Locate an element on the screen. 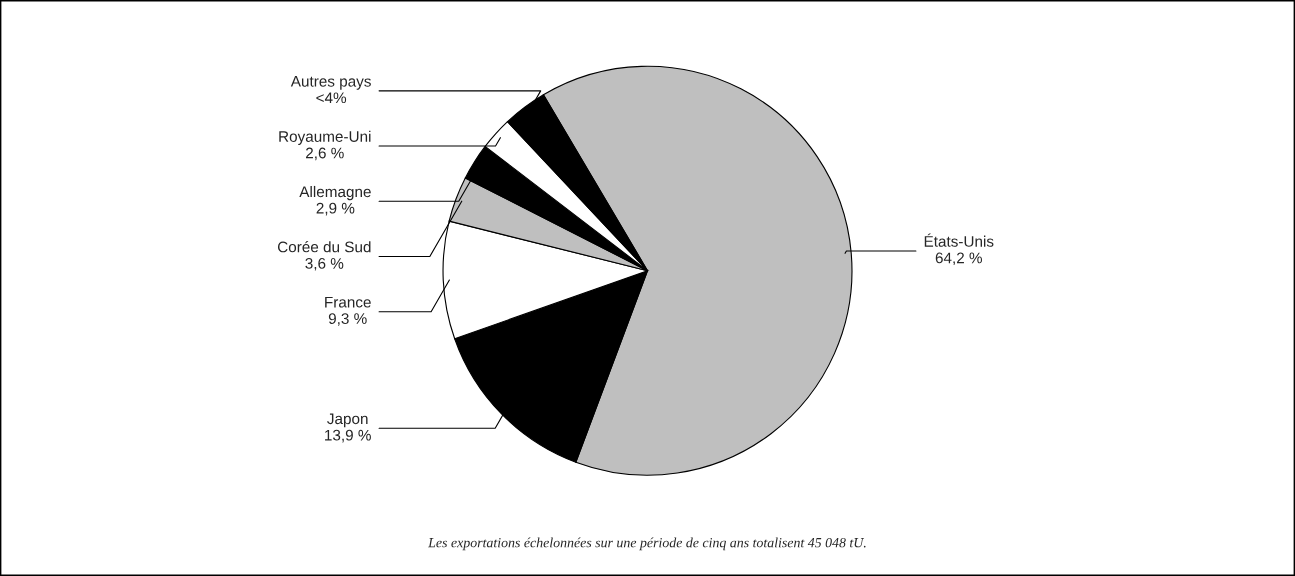 The image size is (1295, 576). slice-label: Royaume-Uni is located at coordinates (325, 137).